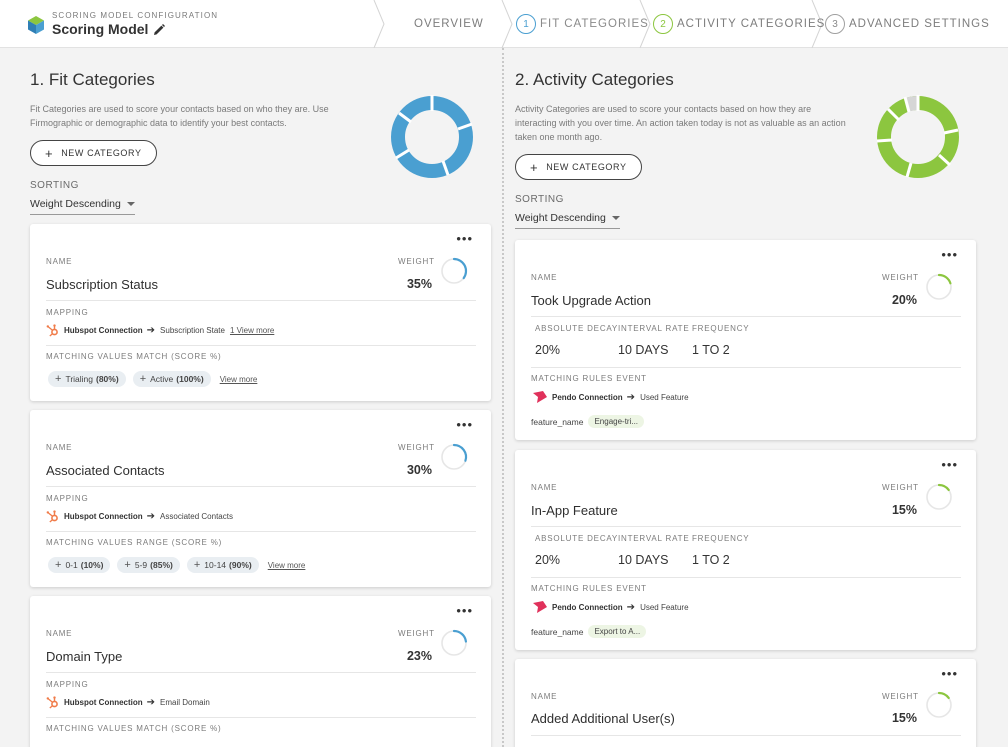 The width and height of the screenshot is (1008, 747). Describe the element at coordinates (904, 718) in the screenshot. I see `weight-value: 15%` at that location.